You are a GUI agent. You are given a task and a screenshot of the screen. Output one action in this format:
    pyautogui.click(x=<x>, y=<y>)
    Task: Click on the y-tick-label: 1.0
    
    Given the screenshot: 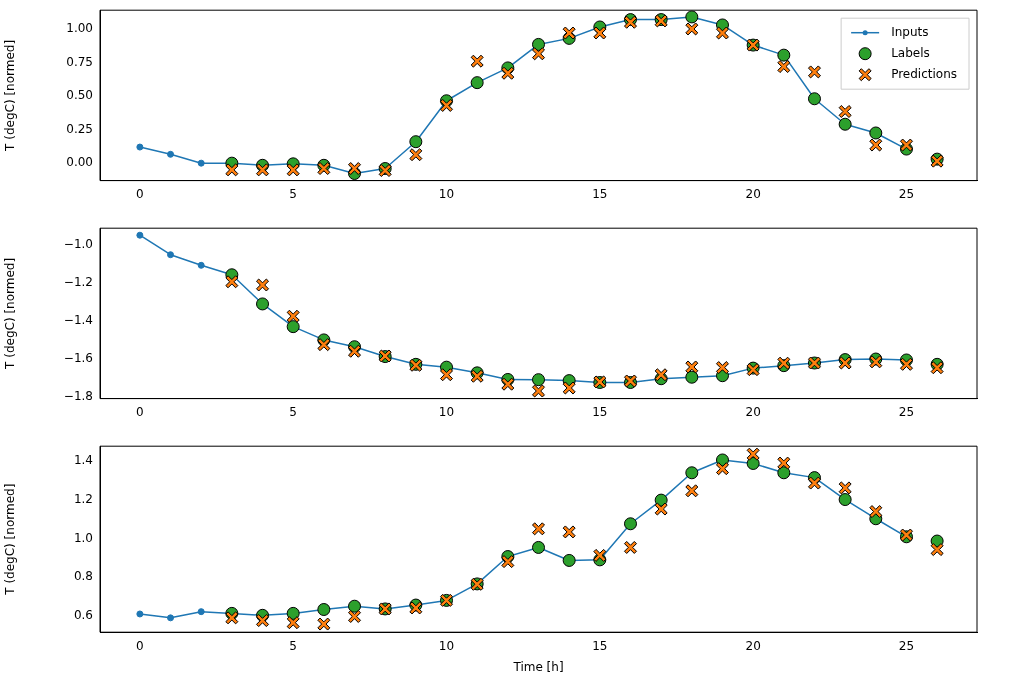 What is the action you would take?
    pyautogui.click(x=83, y=537)
    